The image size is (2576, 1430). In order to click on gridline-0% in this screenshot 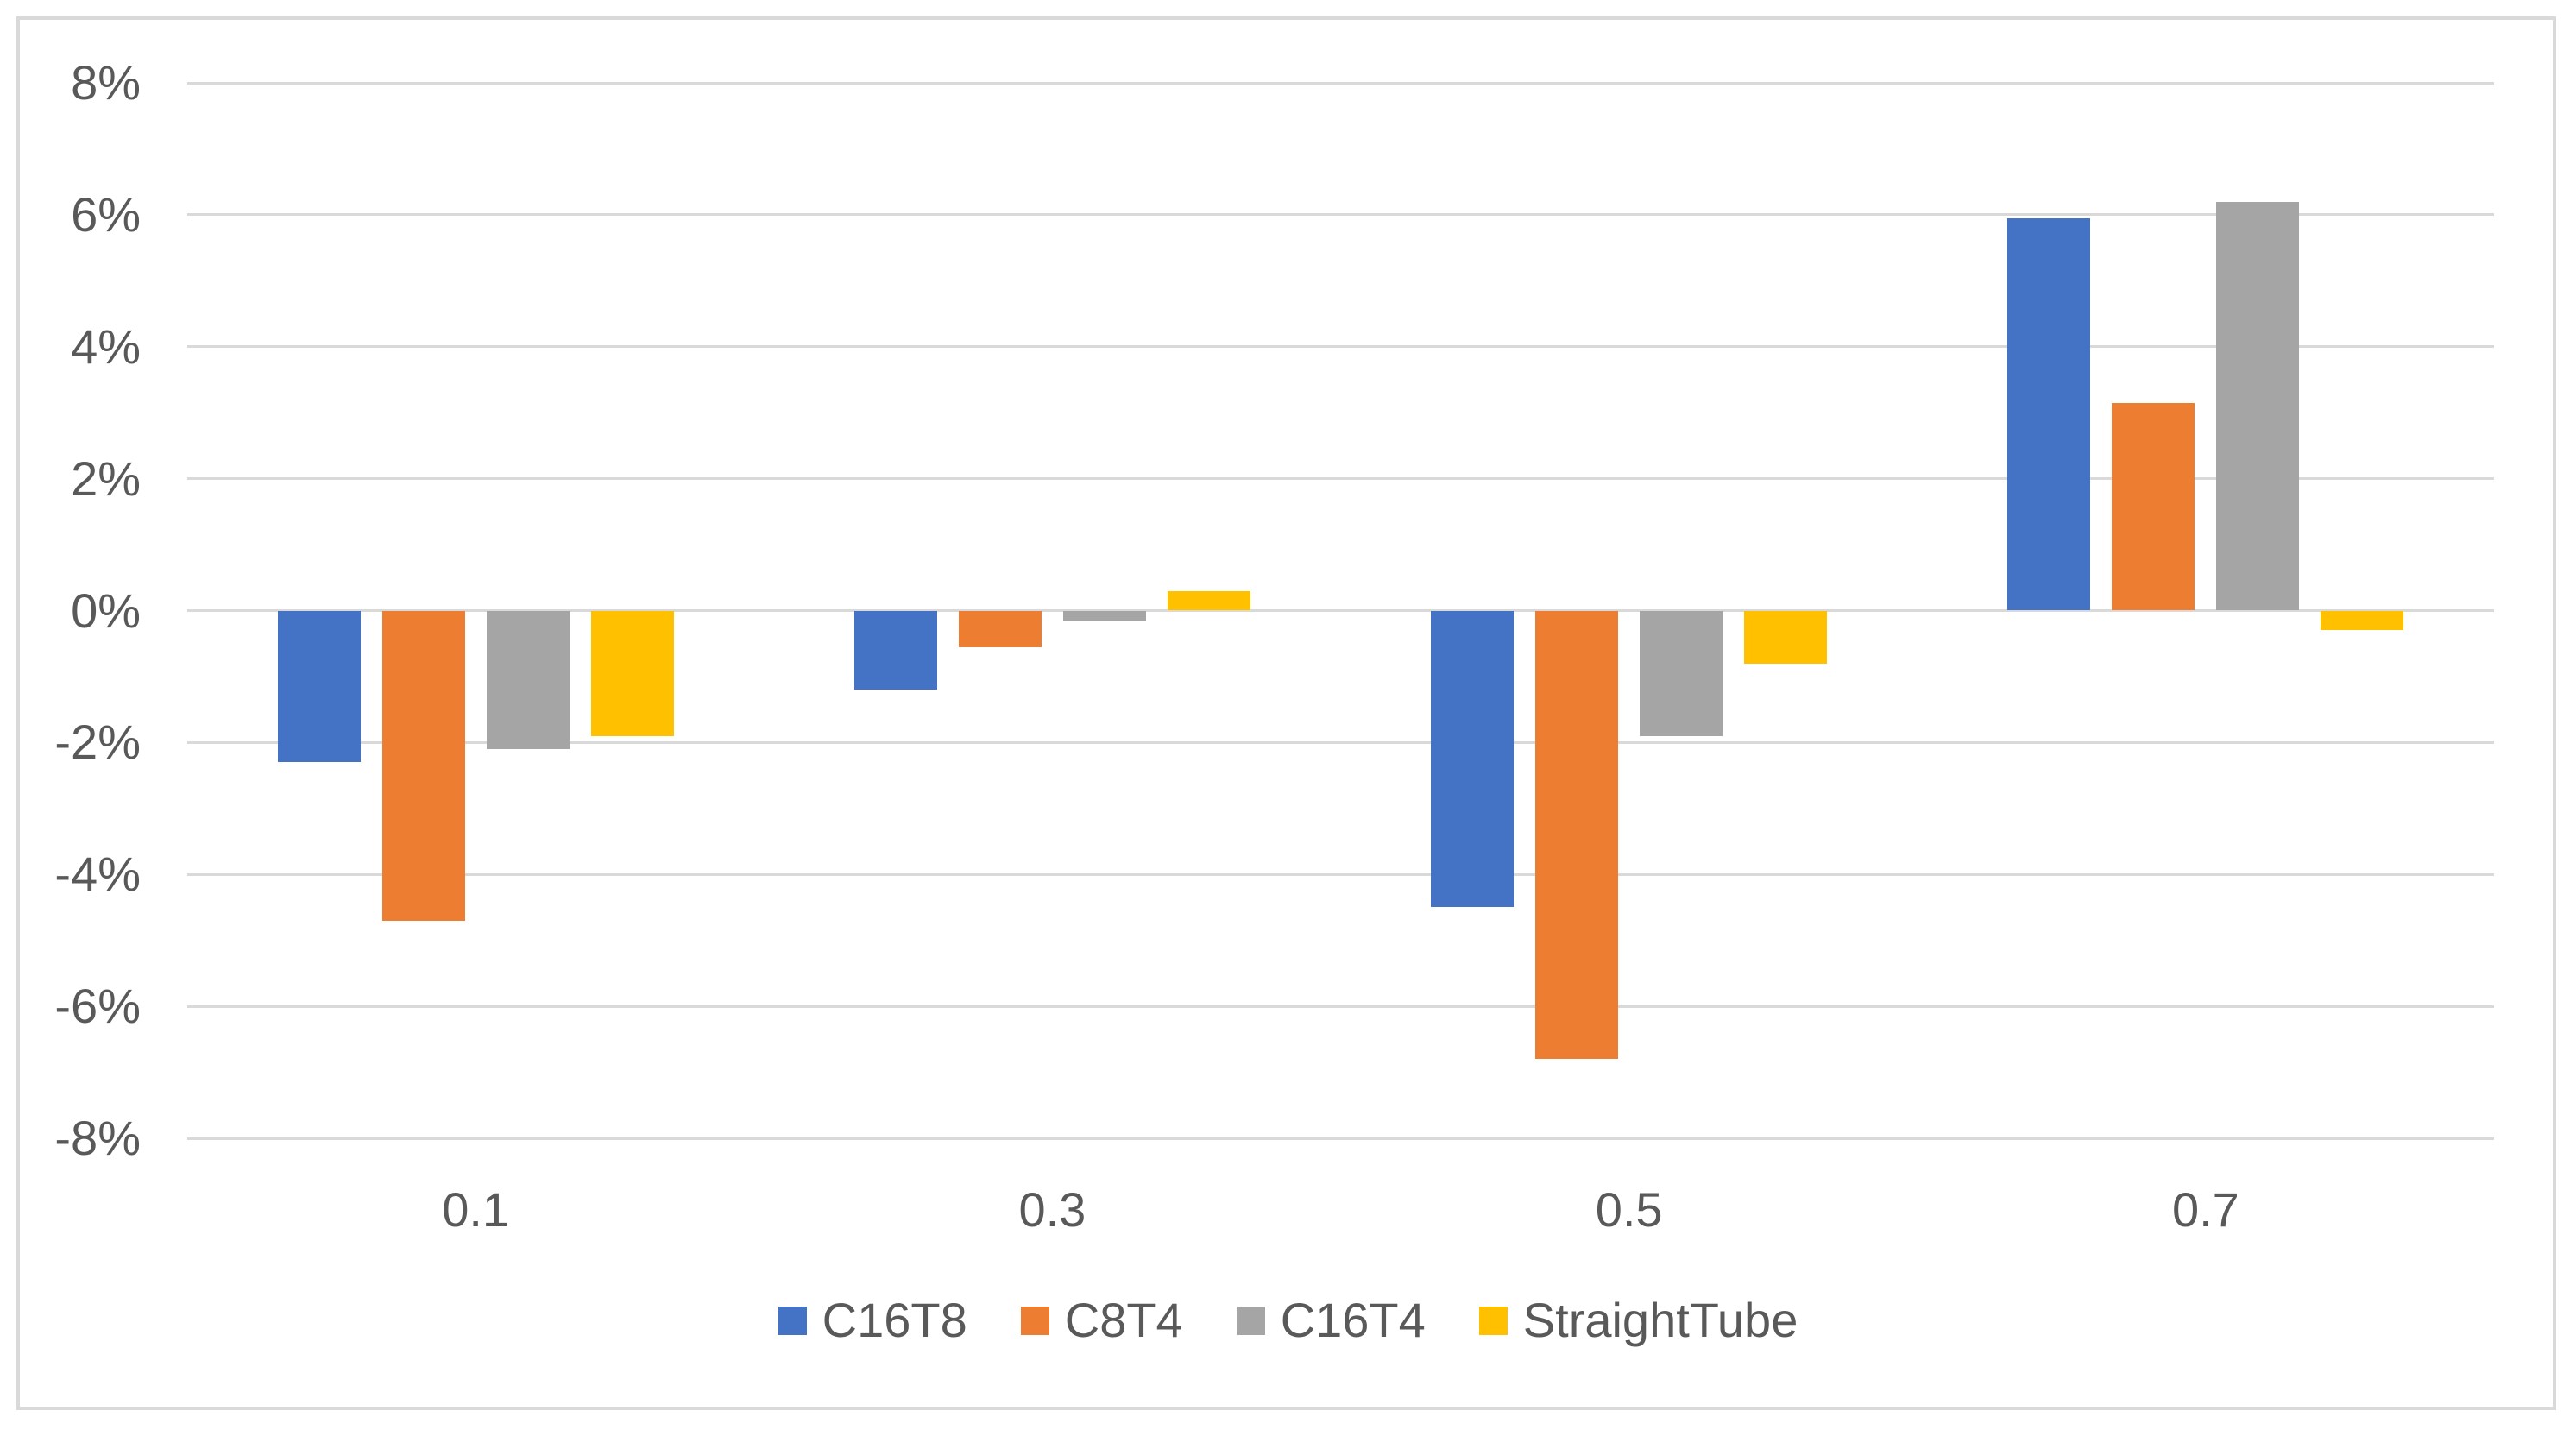, I will do `click(1340, 610)`.